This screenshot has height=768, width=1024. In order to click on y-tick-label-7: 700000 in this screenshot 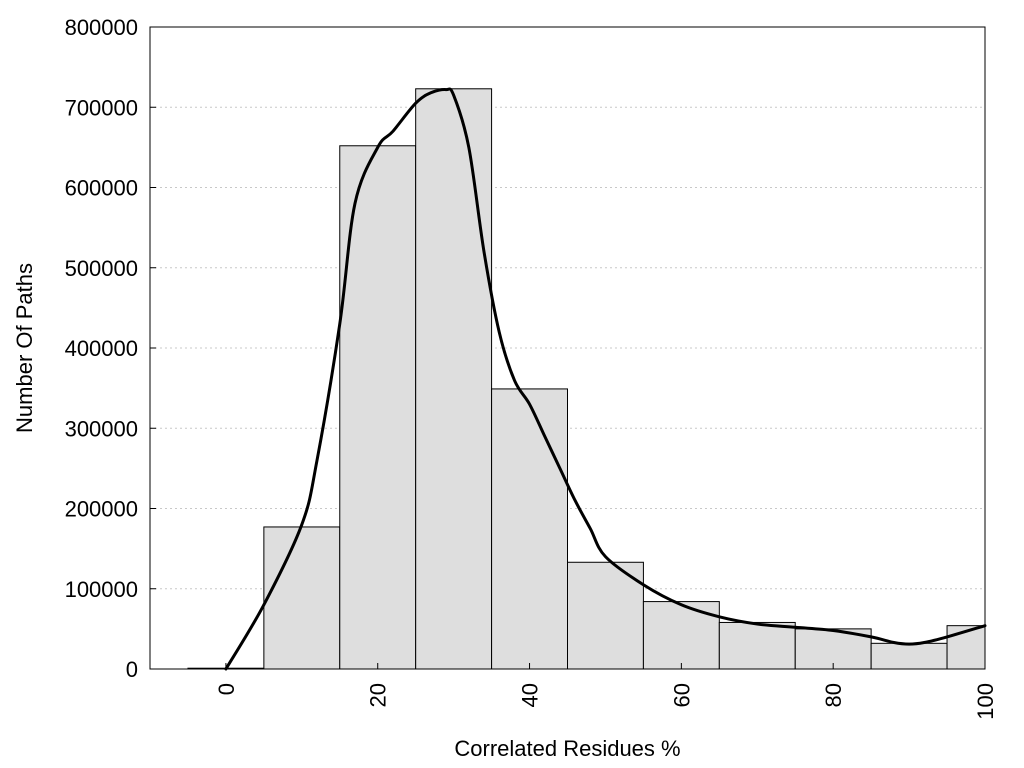, I will do `click(101, 107)`.